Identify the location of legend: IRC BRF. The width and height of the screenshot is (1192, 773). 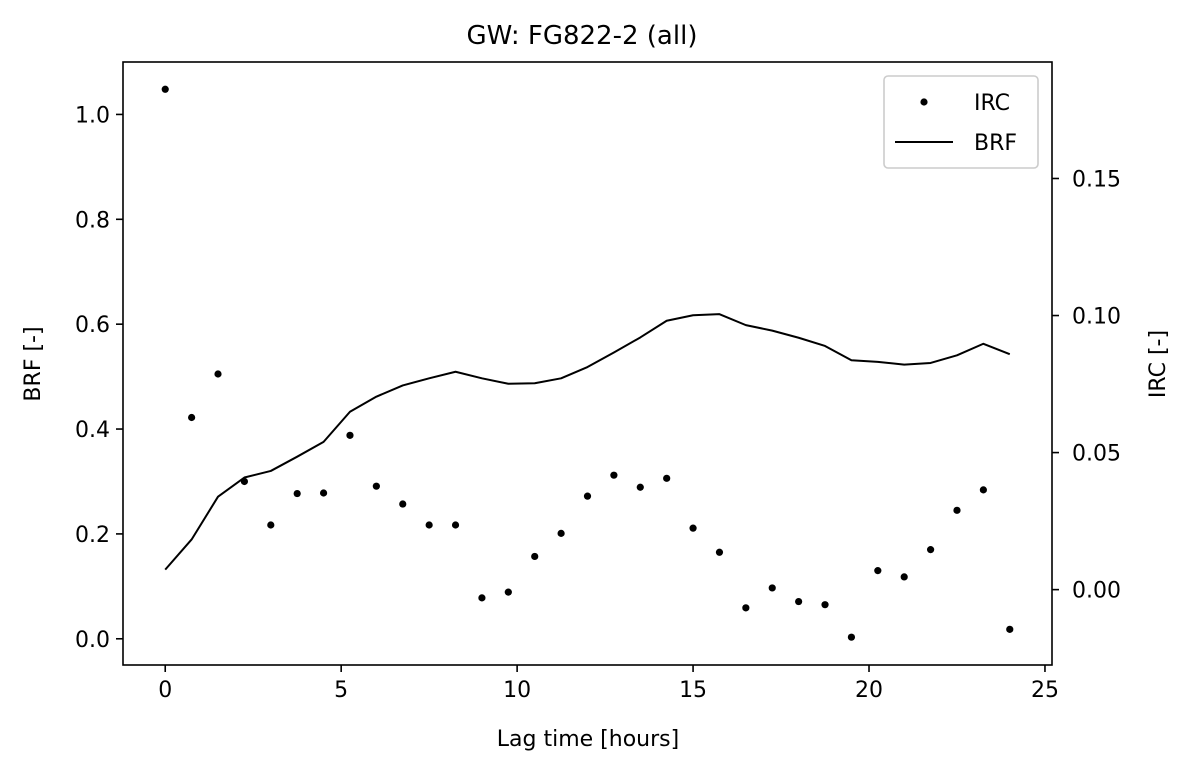
(961, 122).